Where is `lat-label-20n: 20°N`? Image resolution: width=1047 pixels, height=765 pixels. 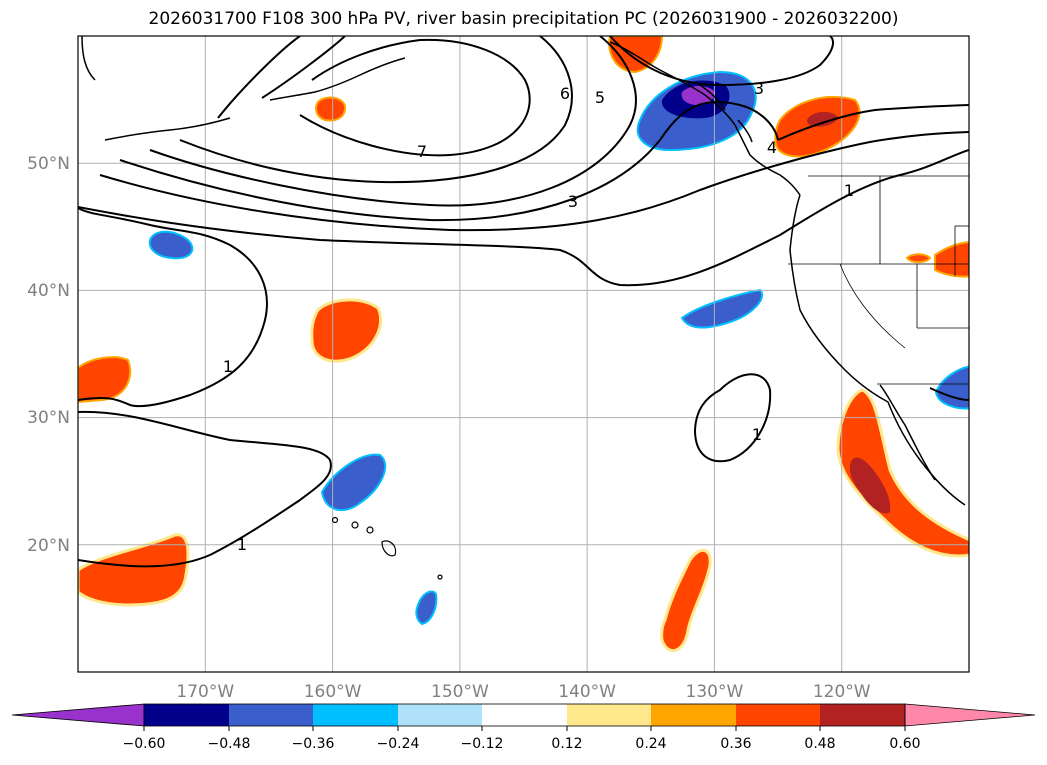 lat-label-20n: 20°N is located at coordinates (48, 546).